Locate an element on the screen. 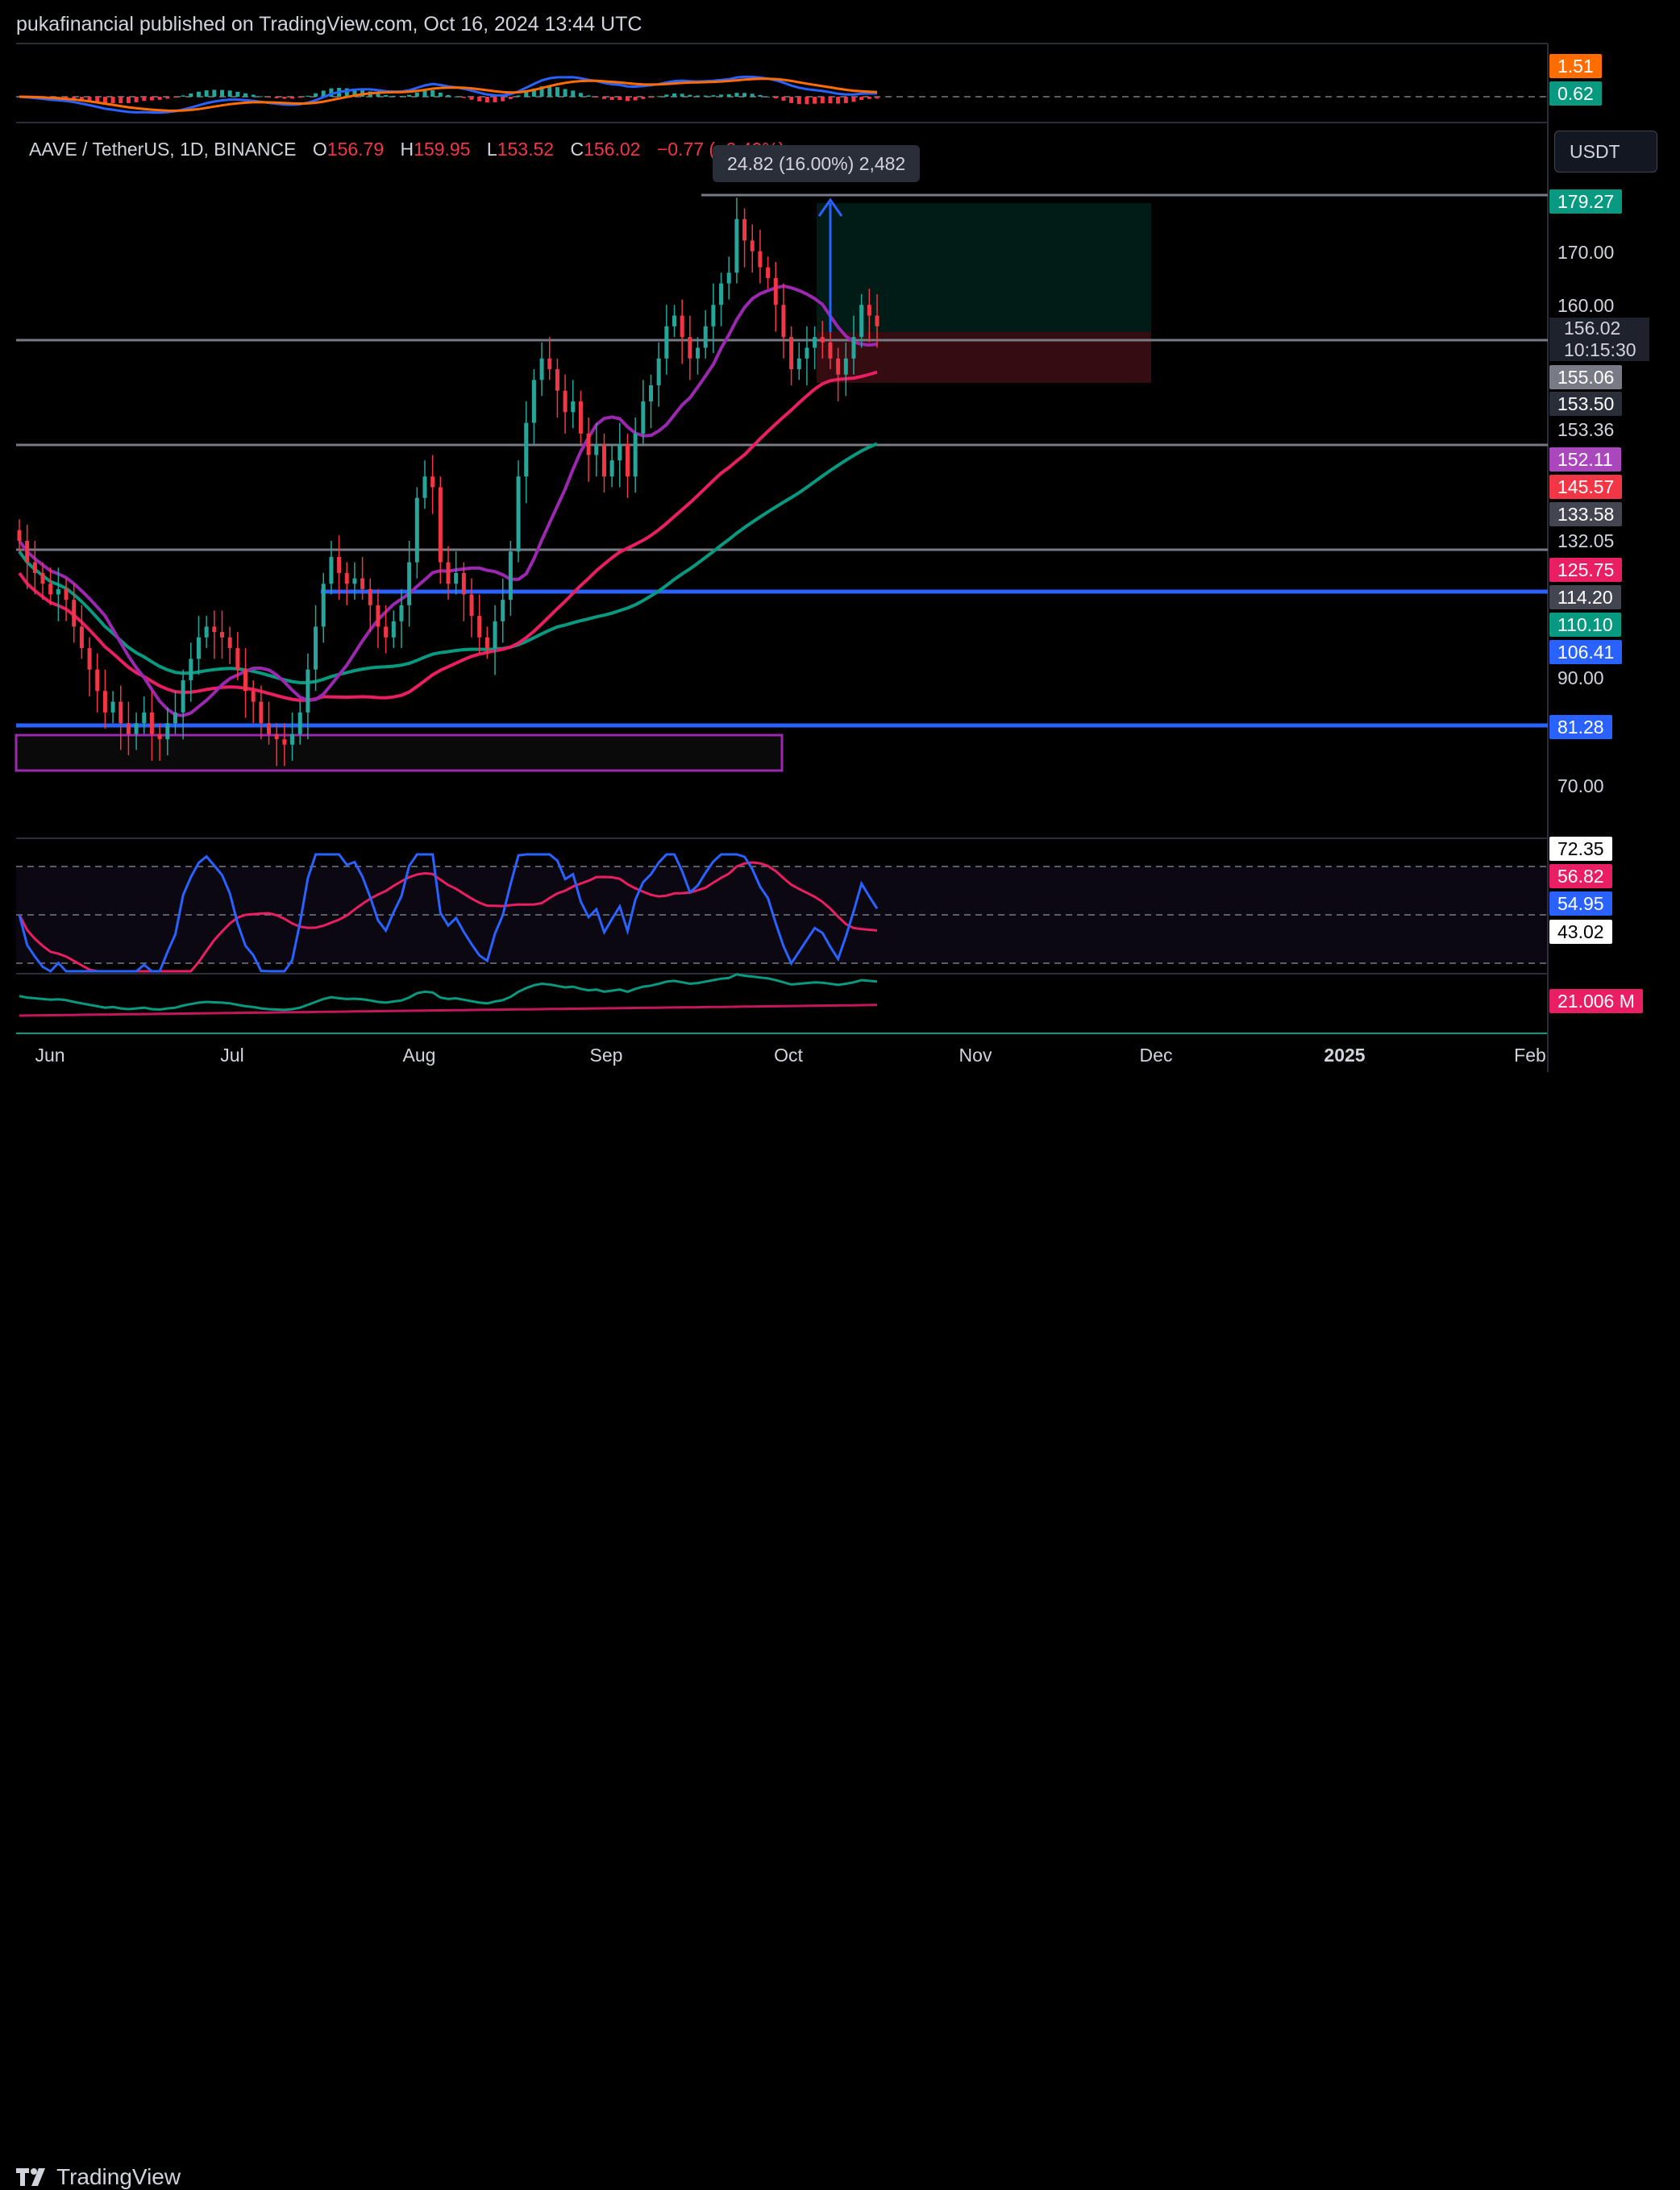 The width and height of the screenshot is (1680, 2190). rsi-value-label: 72.35 is located at coordinates (1580, 849).